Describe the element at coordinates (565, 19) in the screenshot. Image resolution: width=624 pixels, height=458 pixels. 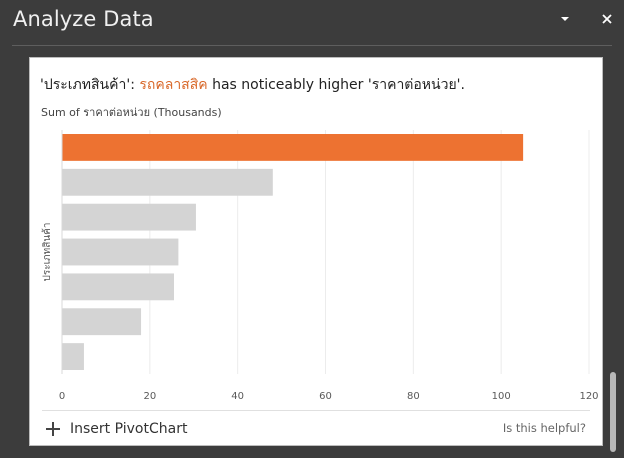
I see `caret-down-icon` at that location.